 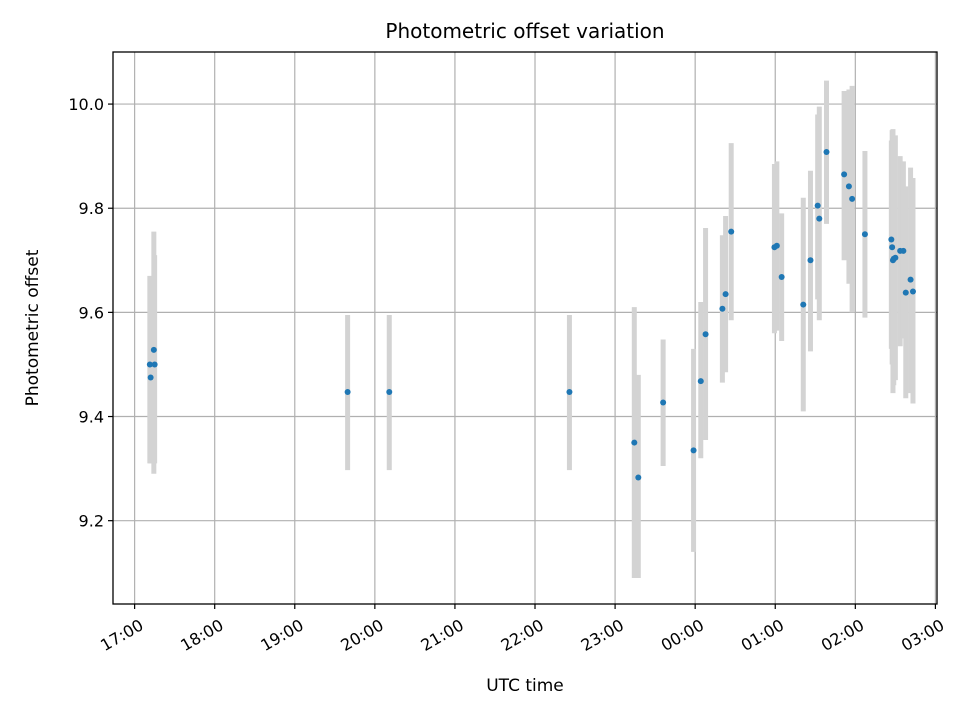 What do you see at coordinates (91, 521) in the screenshot?
I see `y-tick-label: 9.2` at bounding box center [91, 521].